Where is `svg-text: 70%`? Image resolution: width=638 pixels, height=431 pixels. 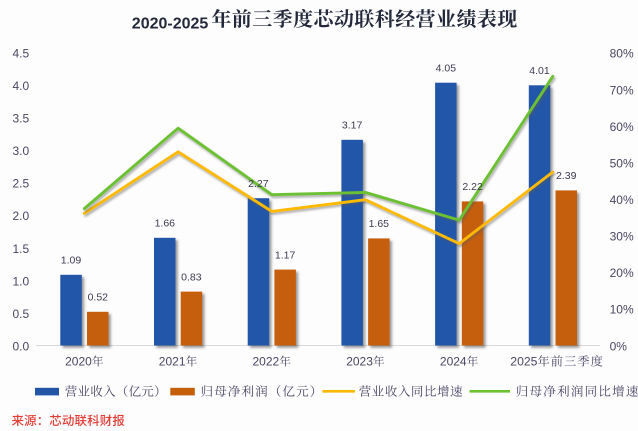 svg-text: 70% is located at coordinates (622, 90).